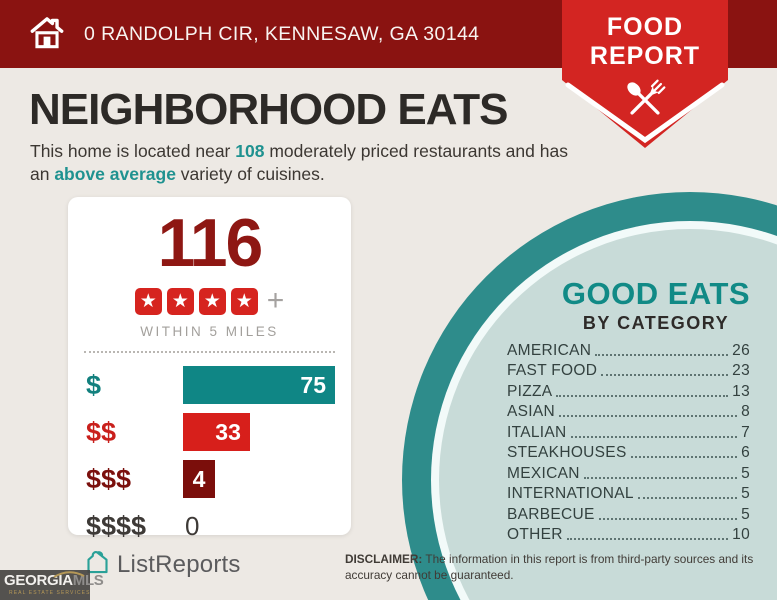 The width and height of the screenshot is (777, 600). I want to click on zero-value: 0, so click(192, 525).